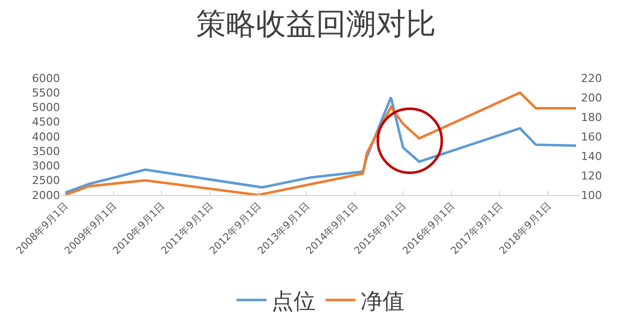 This screenshot has height=334, width=632. Describe the element at coordinates (382, 302) in the screenshot. I see `legend-label: 净值` at that location.